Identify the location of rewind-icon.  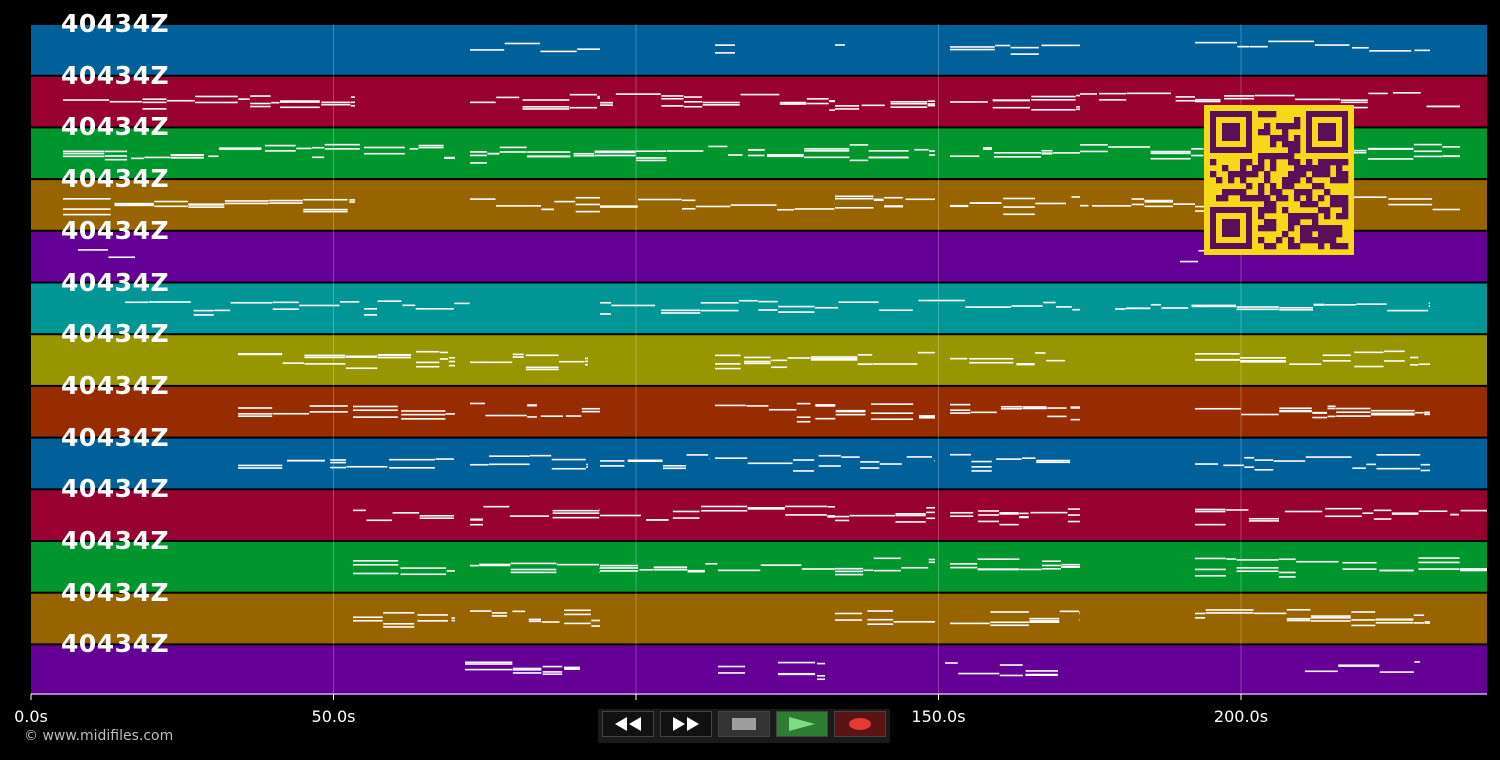
(628, 724).